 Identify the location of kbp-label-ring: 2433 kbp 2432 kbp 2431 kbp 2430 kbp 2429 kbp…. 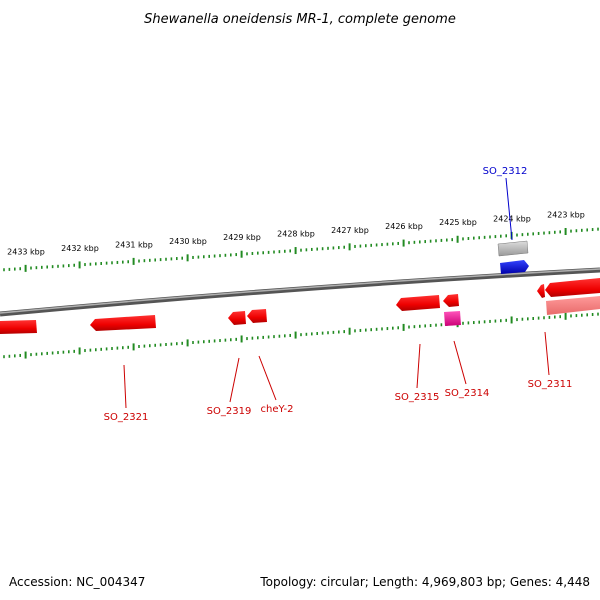
(296, 233).